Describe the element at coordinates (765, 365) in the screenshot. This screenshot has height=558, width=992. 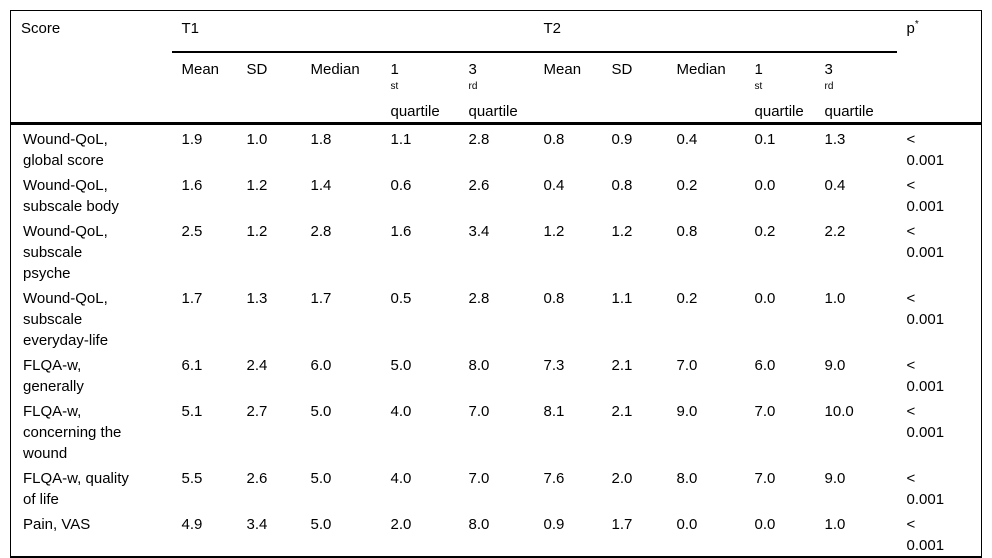
I see `t2-q1-cell: 6.0` at that location.